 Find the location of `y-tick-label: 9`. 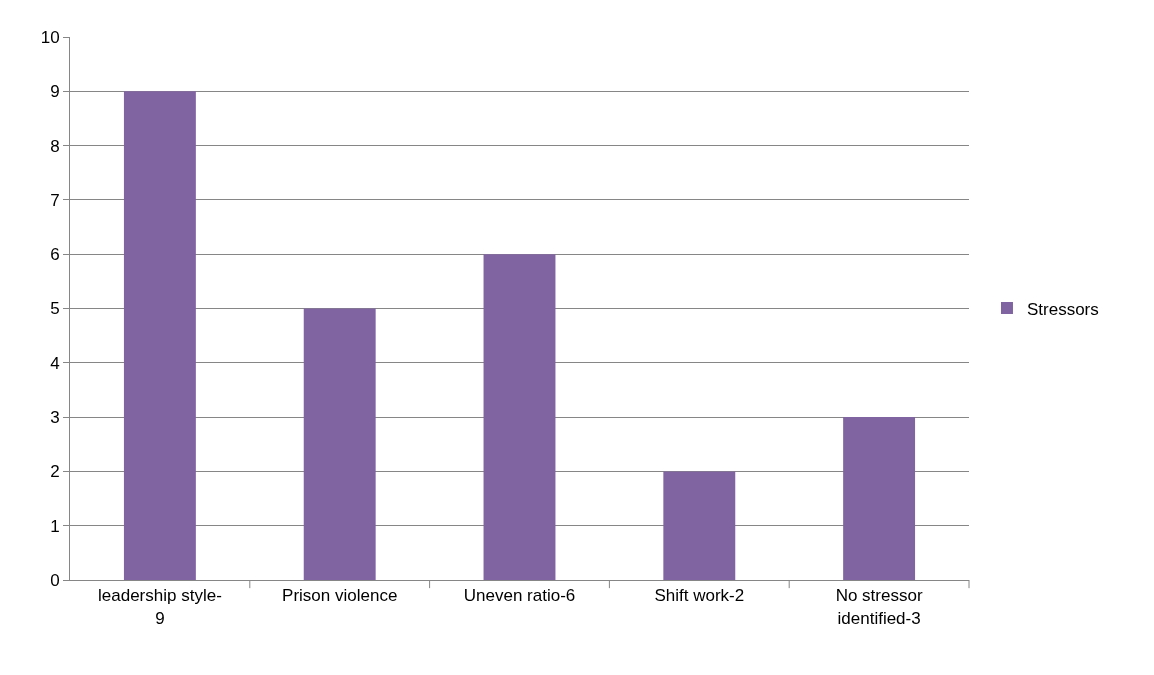

y-tick-label: 9 is located at coordinates (55, 92).